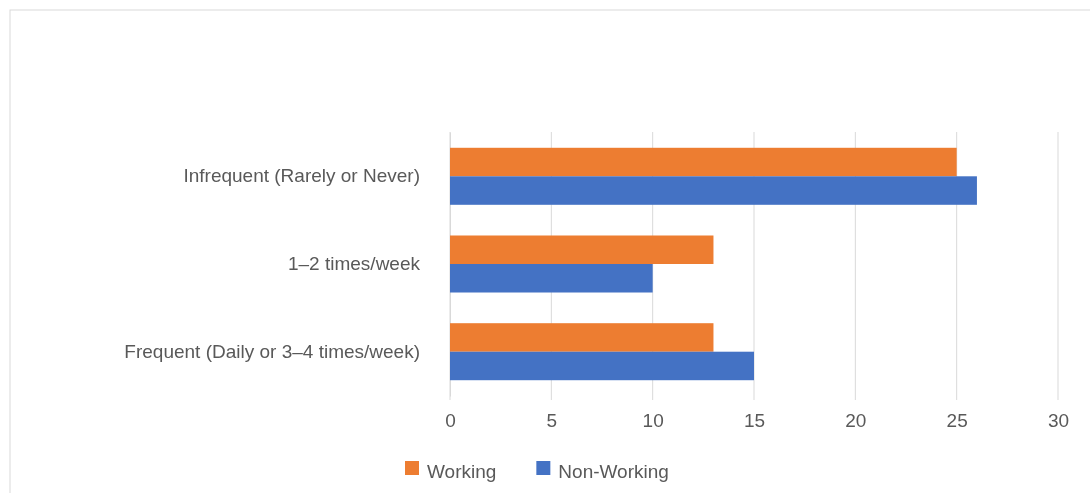  Describe the element at coordinates (354, 264) in the screenshot. I see `y-tick-label: 1–2 times/week` at that location.